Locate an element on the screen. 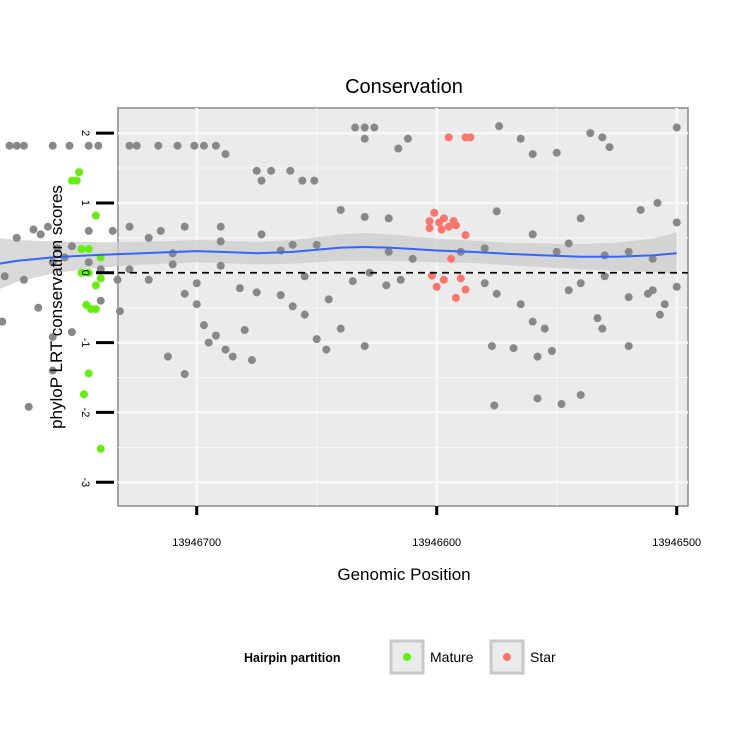 The image size is (750, 750). smooth-ribbon-layer is located at coordinates (338, 260).